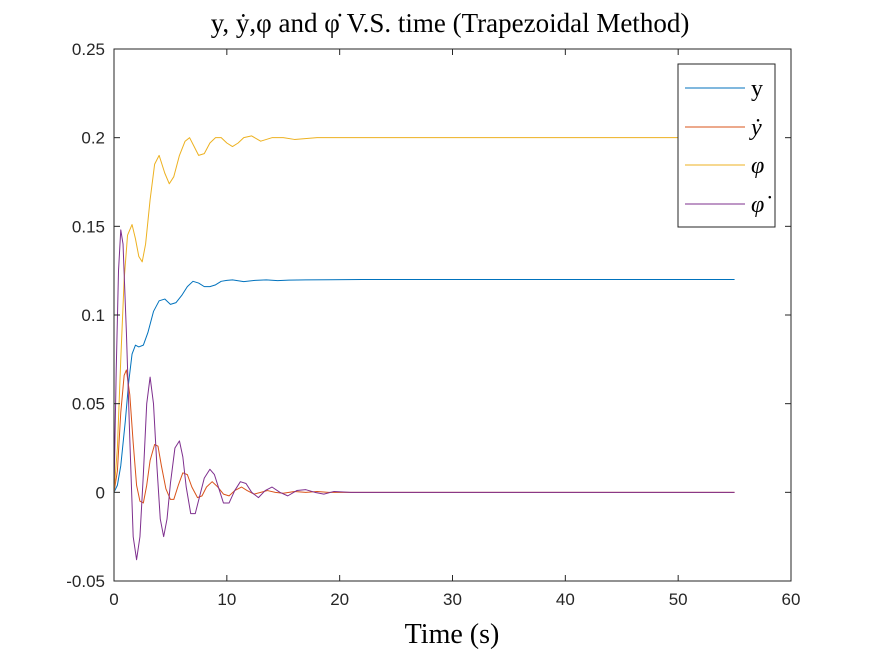  Describe the element at coordinates (85, 581) in the screenshot. I see `y-tick-label: -0.05` at that location.